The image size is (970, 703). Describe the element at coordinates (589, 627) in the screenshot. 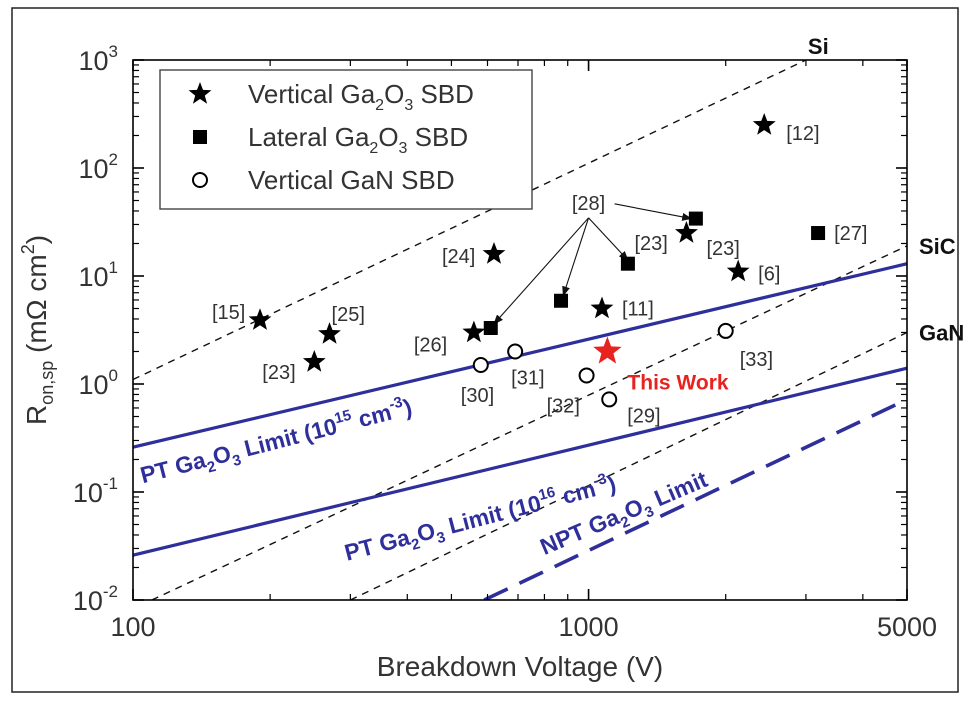

I see `x-tick-label: 1000` at that location.